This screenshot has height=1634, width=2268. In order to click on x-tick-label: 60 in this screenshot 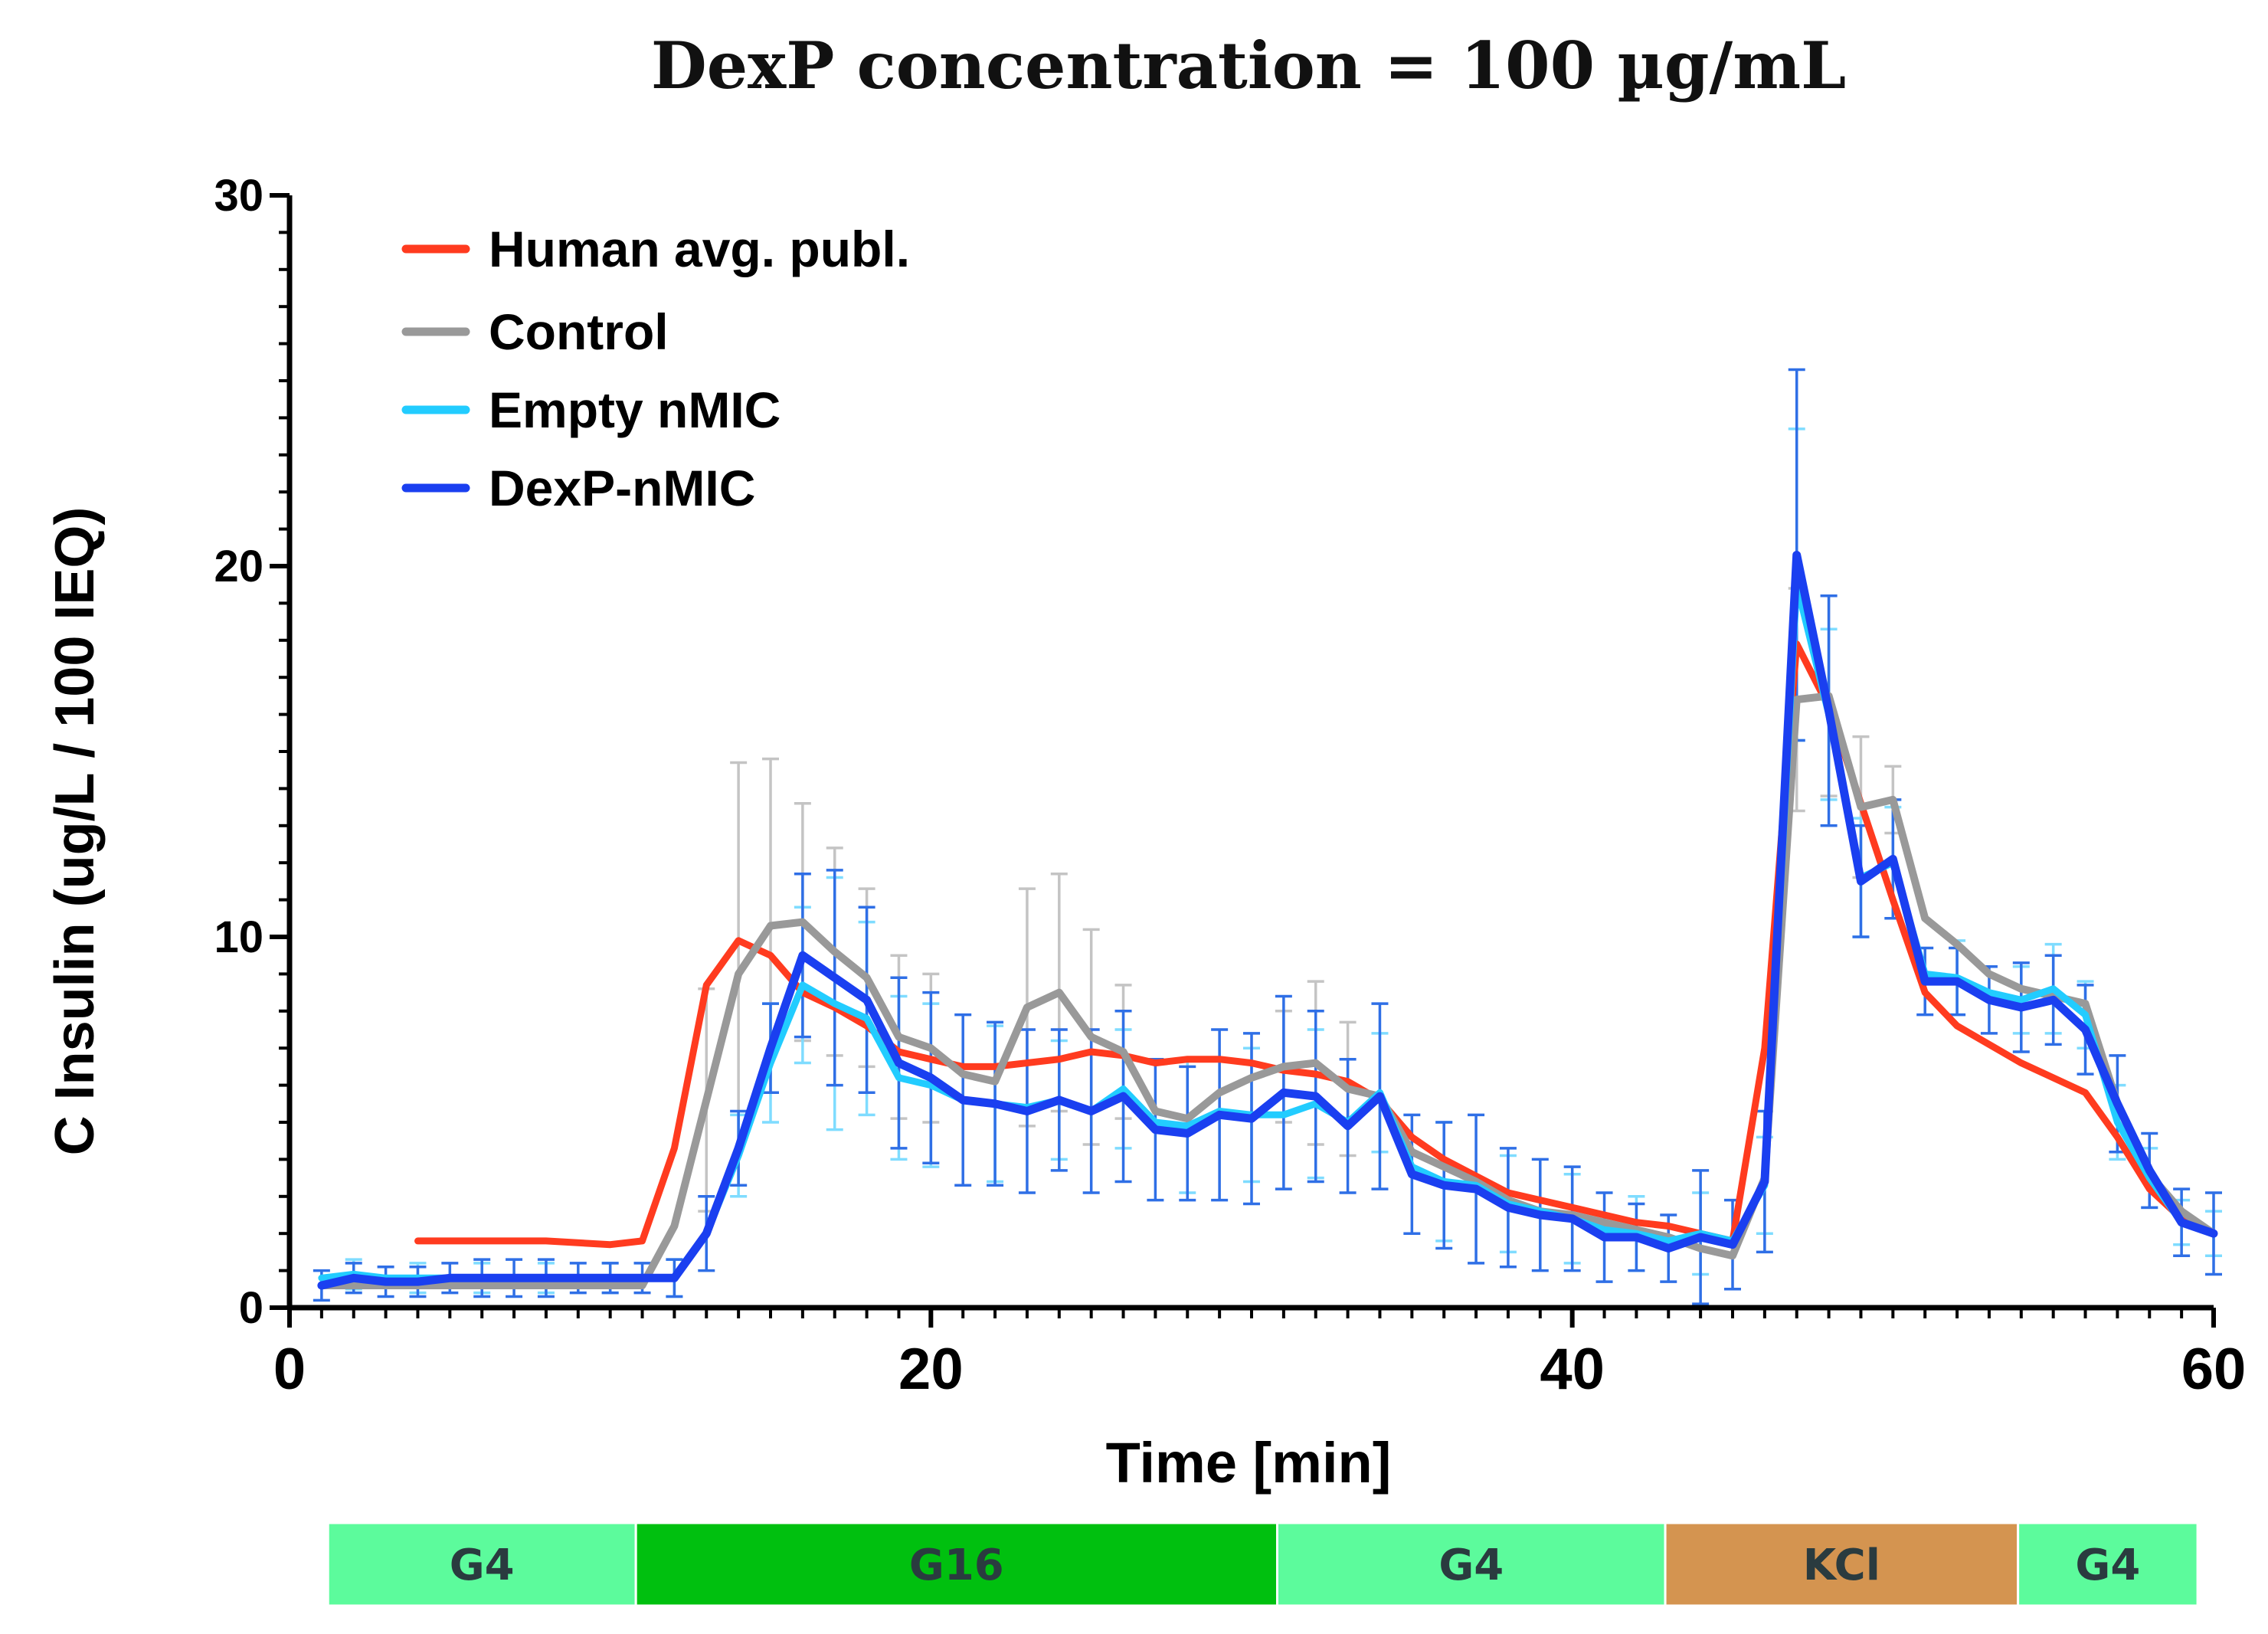, I will do `click(2214, 1369)`.